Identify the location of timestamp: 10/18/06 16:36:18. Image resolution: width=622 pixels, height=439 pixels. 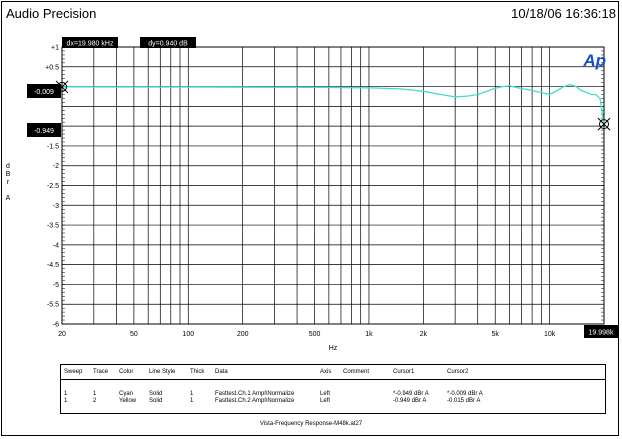
(563, 13).